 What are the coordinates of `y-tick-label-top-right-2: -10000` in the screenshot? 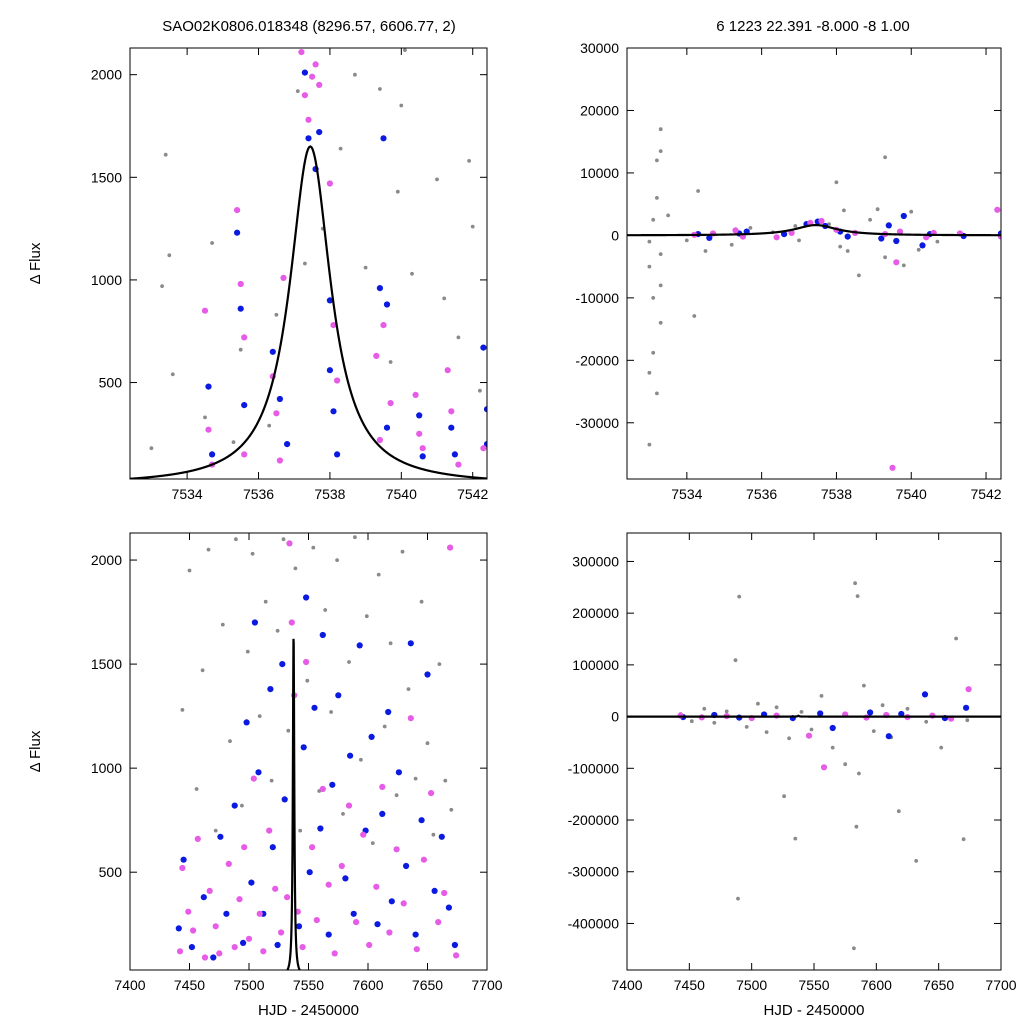 It's located at (597, 298).